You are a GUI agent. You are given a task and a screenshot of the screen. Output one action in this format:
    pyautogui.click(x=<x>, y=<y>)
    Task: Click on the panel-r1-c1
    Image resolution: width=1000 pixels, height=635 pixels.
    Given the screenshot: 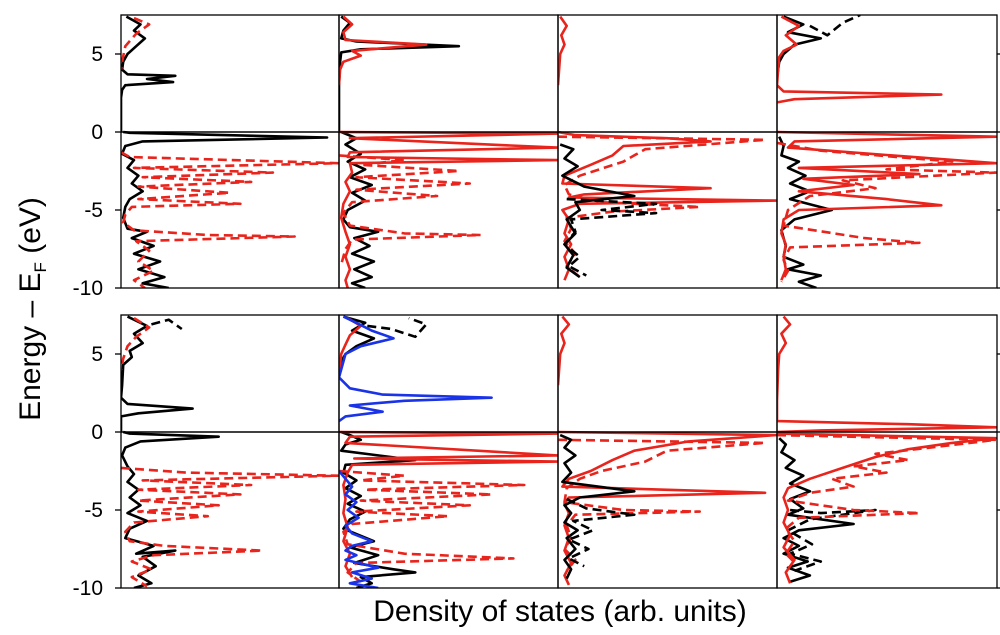 What is the action you would take?
    pyautogui.click(x=227, y=151)
    